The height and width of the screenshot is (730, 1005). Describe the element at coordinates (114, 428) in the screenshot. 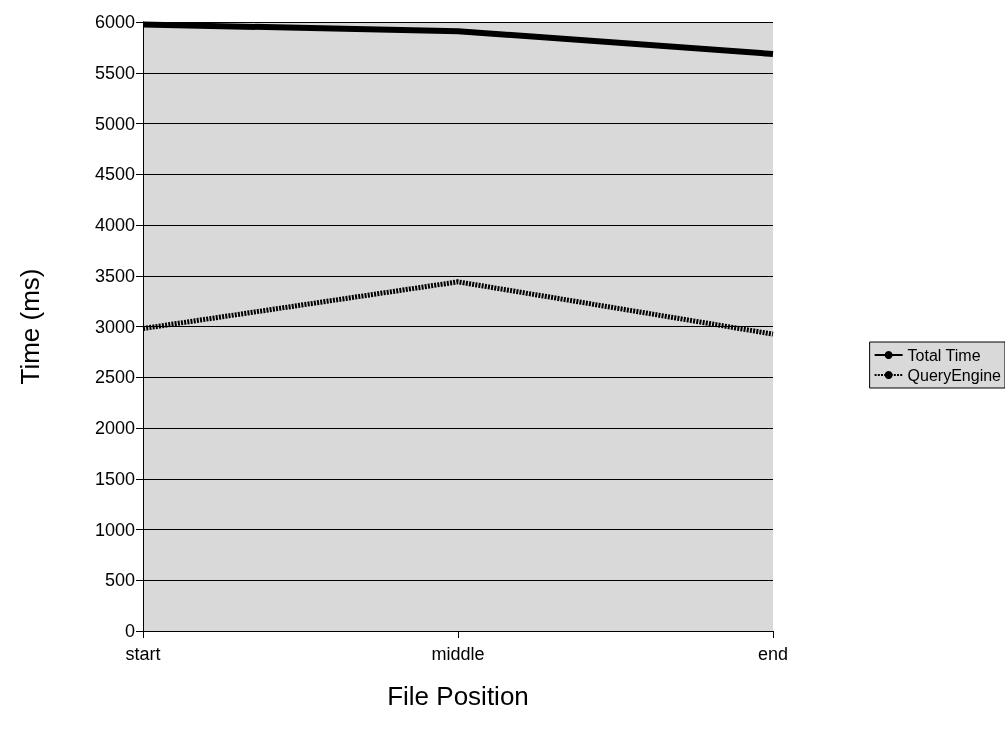

I see `y-tick-label: 2000` at that location.